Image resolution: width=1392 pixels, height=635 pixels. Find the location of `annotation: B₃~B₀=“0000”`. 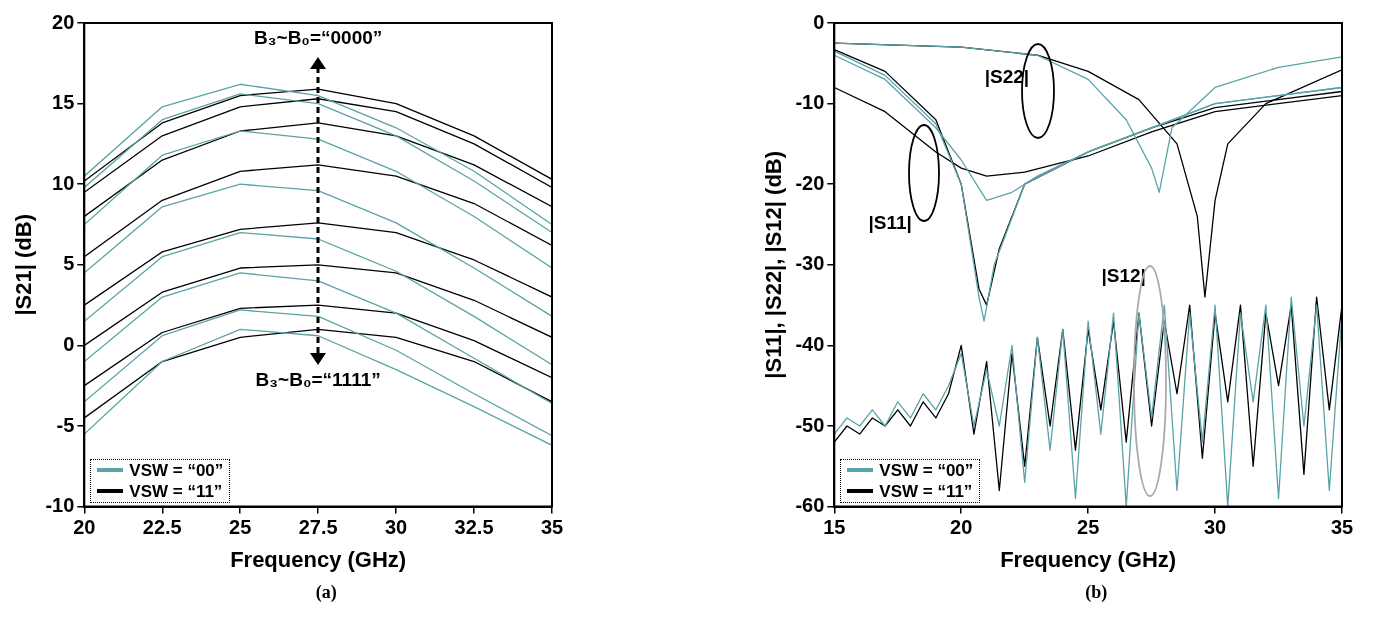

annotation: B₃~B₀=“0000” is located at coordinates (318, 38).